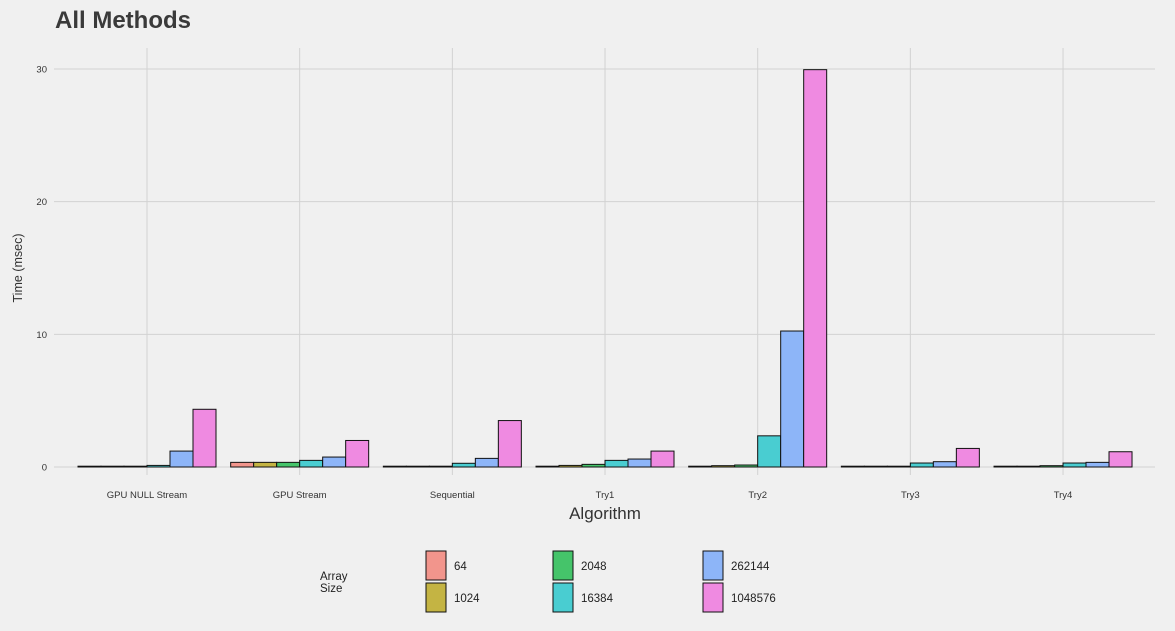 This screenshot has width=1175, height=631. I want to click on legend-label: 2048, so click(594, 567).